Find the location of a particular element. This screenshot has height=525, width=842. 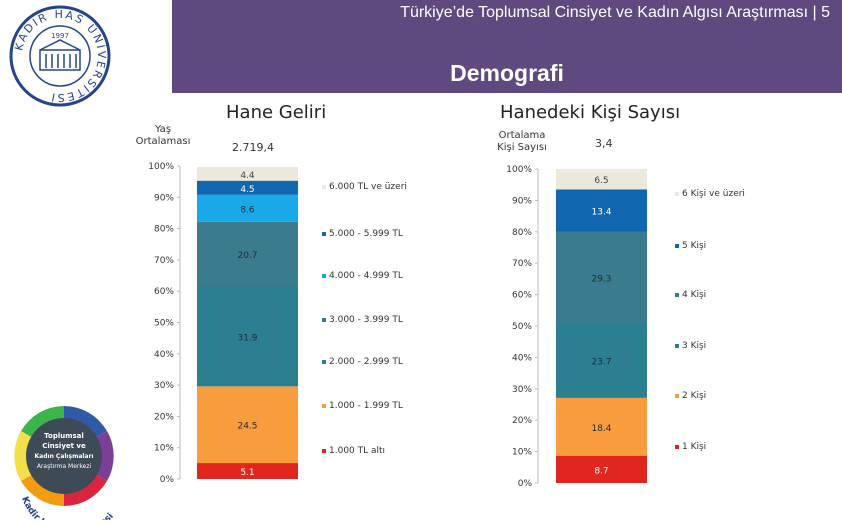

household-data-label: 23.7 is located at coordinates (601, 363).